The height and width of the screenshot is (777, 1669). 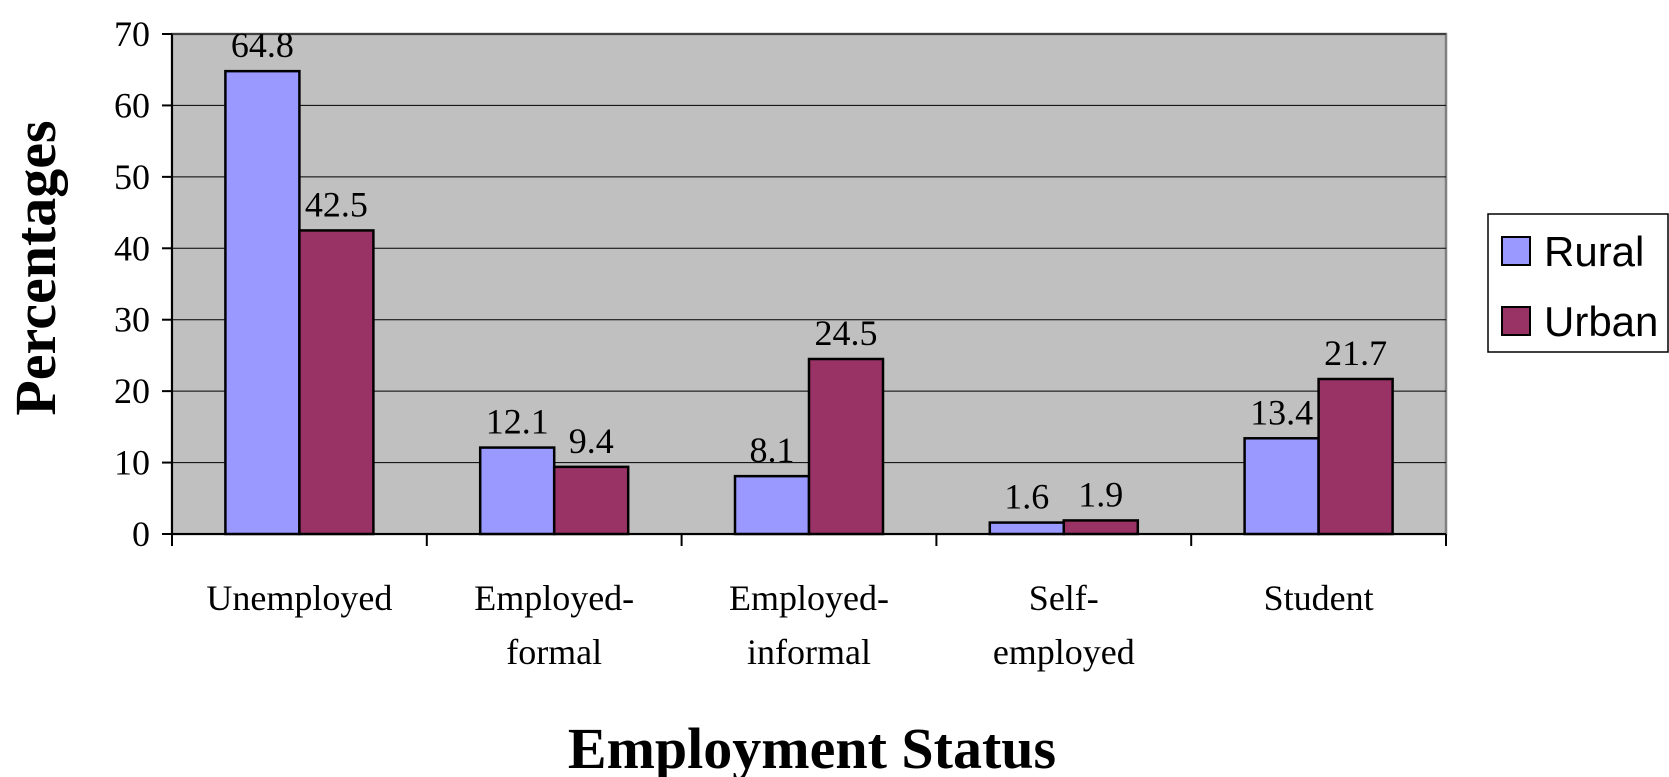 What do you see at coordinates (809, 625) in the screenshot?
I see `x-tick-label: Employed-informal` at bounding box center [809, 625].